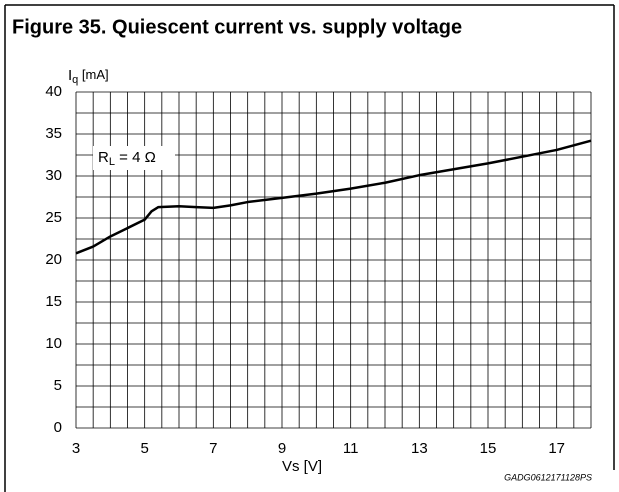  Describe the element at coordinates (103, 157) in the screenshot. I see `annotation-main: R` at that location.